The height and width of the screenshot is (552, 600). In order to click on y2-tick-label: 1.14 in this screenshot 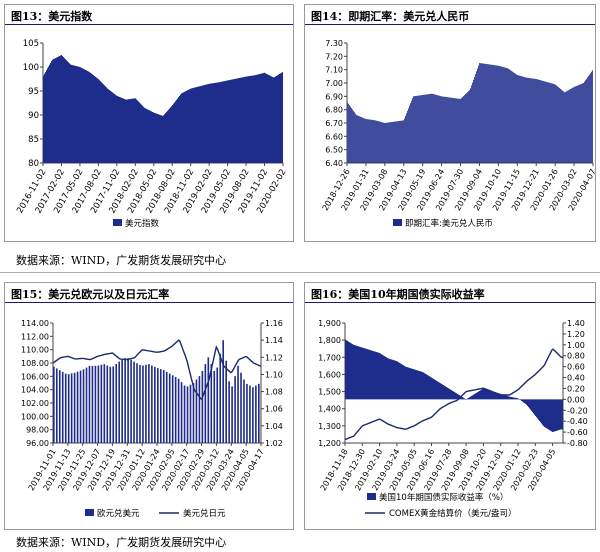, I will do `click(274, 340)`.